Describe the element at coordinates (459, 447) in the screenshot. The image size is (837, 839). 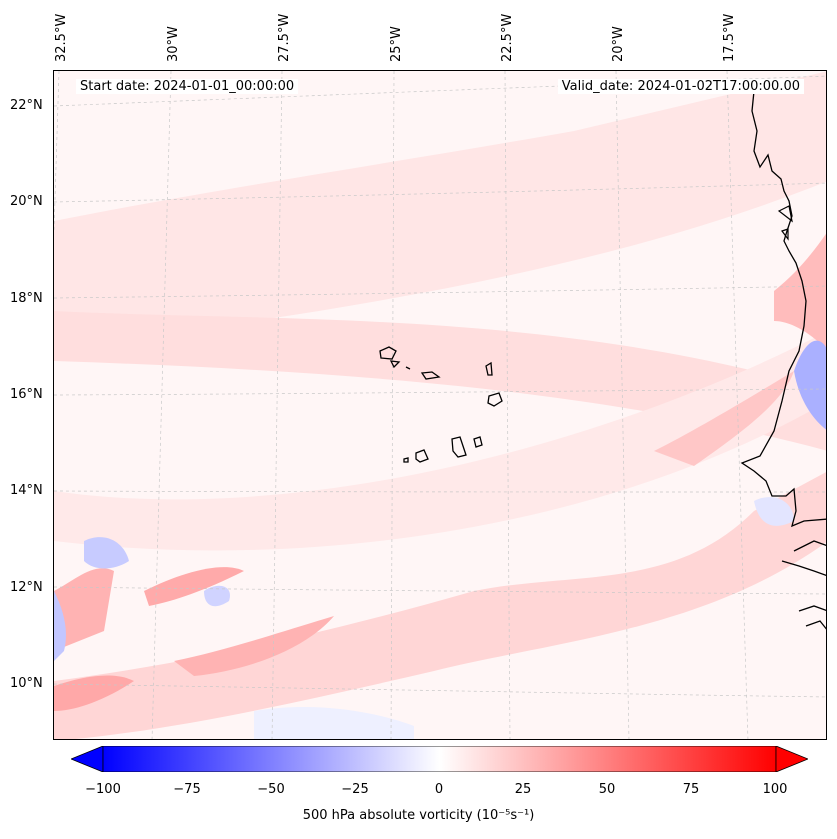
I see `island-santiago` at that location.